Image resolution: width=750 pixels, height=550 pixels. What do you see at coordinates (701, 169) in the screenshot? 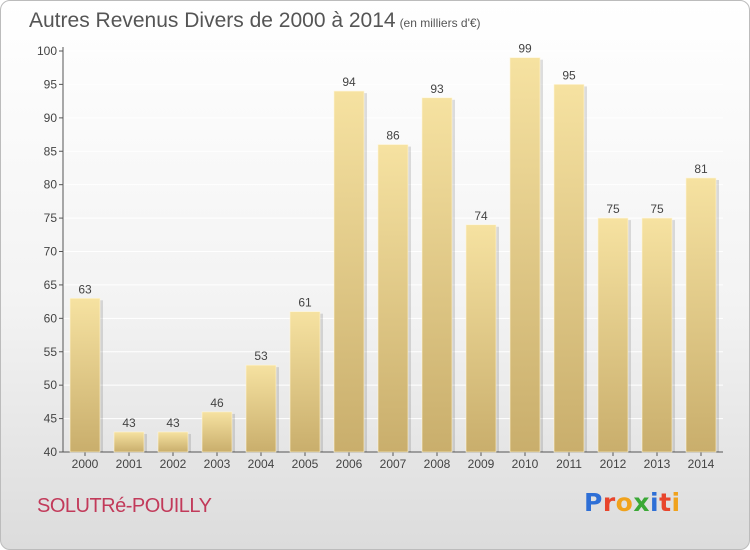
I see `data-label: 81` at bounding box center [701, 169].